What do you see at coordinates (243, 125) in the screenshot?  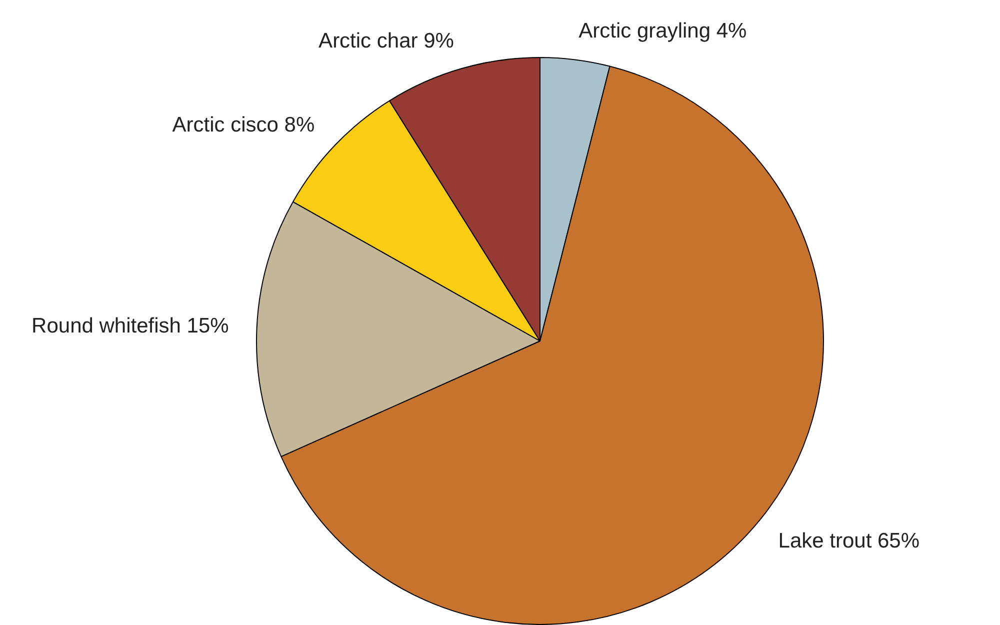 I see `slice-label: Arctic cisco 8%` at bounding box center [243, 125].